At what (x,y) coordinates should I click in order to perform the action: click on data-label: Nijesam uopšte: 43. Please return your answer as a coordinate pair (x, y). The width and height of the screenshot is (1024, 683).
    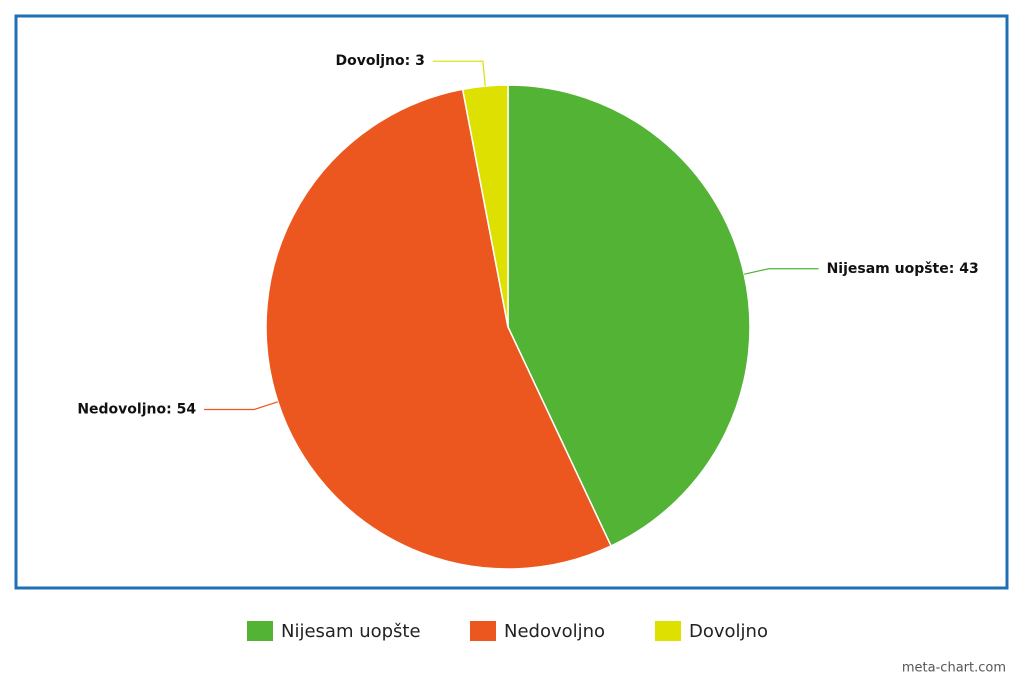
    Looking at the image, I should click on (903, 269).